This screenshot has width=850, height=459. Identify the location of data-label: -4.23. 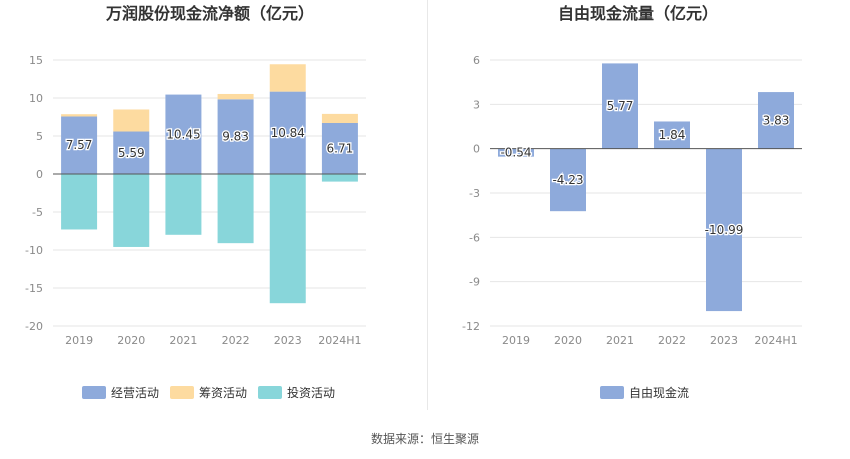
(567, 180).